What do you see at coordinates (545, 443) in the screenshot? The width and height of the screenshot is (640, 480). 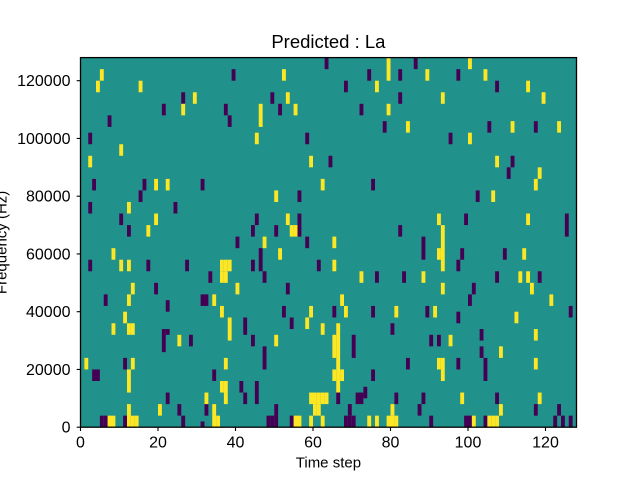 I see `svg-text: 120` at bounding box center [545, 443].